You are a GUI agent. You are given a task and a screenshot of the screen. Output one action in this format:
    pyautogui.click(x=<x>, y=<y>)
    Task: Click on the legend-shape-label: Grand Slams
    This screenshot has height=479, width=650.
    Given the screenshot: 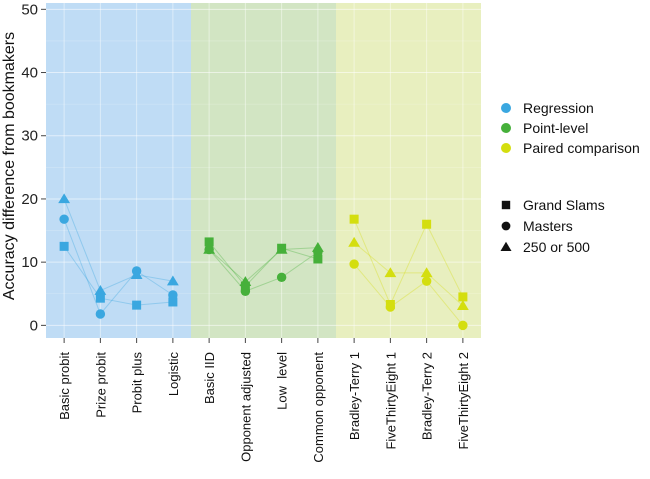 What is the action you would take?
    pyautogui.click(x=564, y=205)
    